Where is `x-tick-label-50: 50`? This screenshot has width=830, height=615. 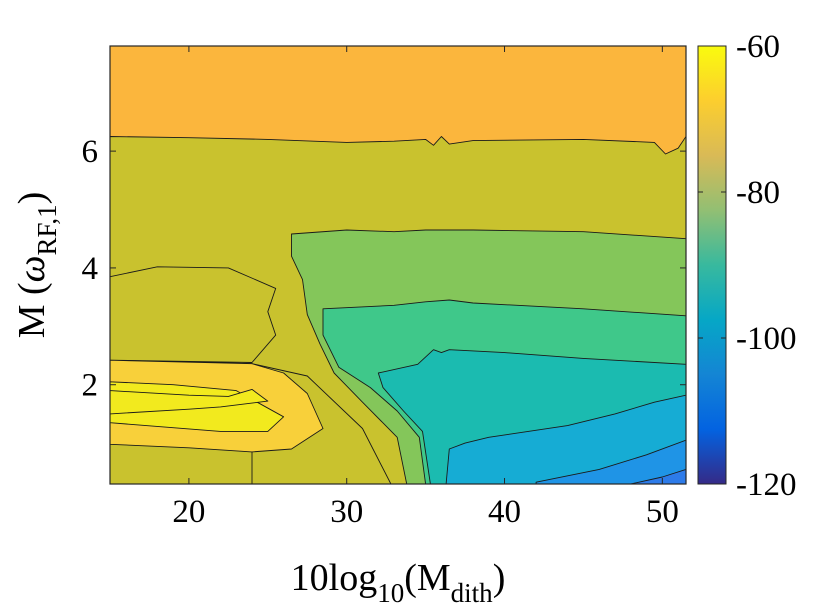
x-tick-label-50: 50 is located at coordinates (662, 512).